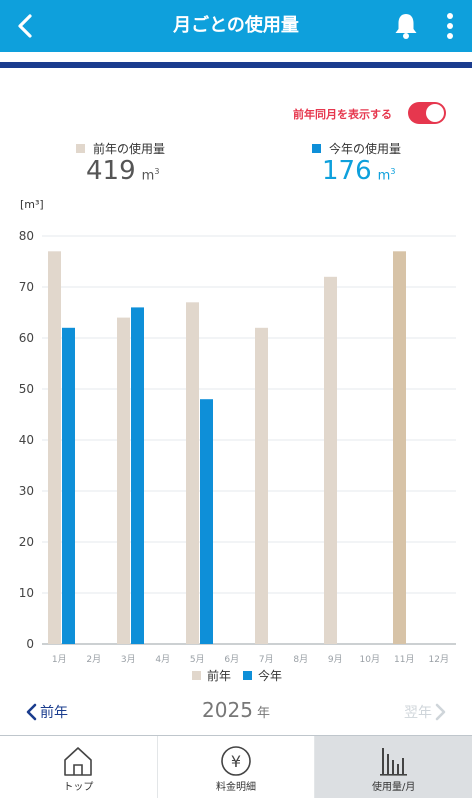 The width and height of the screenshot is (472, 798). I want to click on x-tick-label: 9月, so click(335, 659).